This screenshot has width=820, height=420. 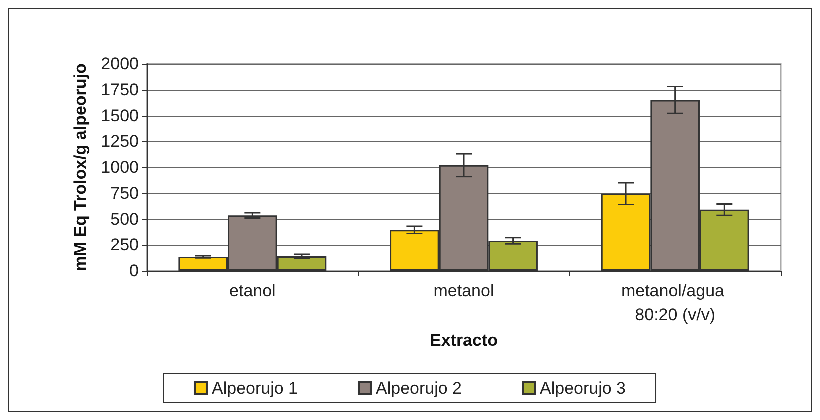 I want to click on legend-label: Alpeorujo 3, so click(x=583, y=388).